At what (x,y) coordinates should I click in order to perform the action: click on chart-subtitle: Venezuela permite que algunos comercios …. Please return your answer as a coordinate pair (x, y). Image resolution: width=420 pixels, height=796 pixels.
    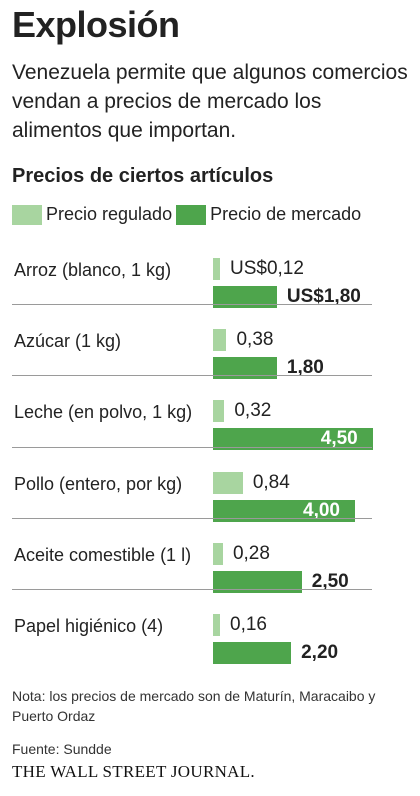
    Looking at the image, I should click on (210, 101).